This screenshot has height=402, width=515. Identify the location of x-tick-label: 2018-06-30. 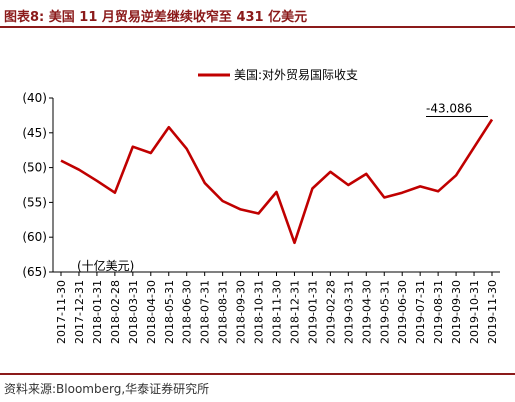
(187, 312).